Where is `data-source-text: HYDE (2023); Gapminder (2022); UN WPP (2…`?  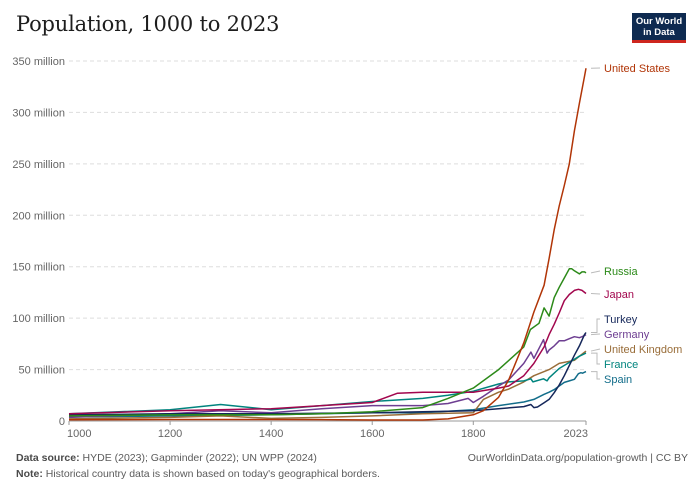
data-source-text: HYDE (2023); Gapminder (2022); UN WPP (2… is located at coordinates (199, 458).